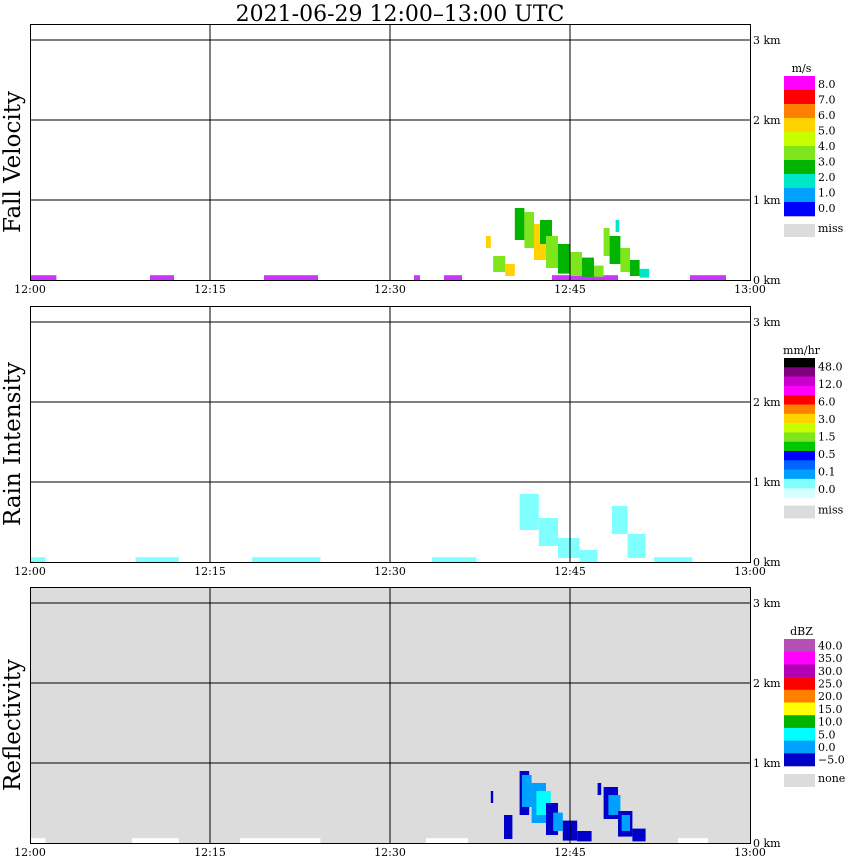  I want to click on colorbar-label: 7.0, so click(827, 99).